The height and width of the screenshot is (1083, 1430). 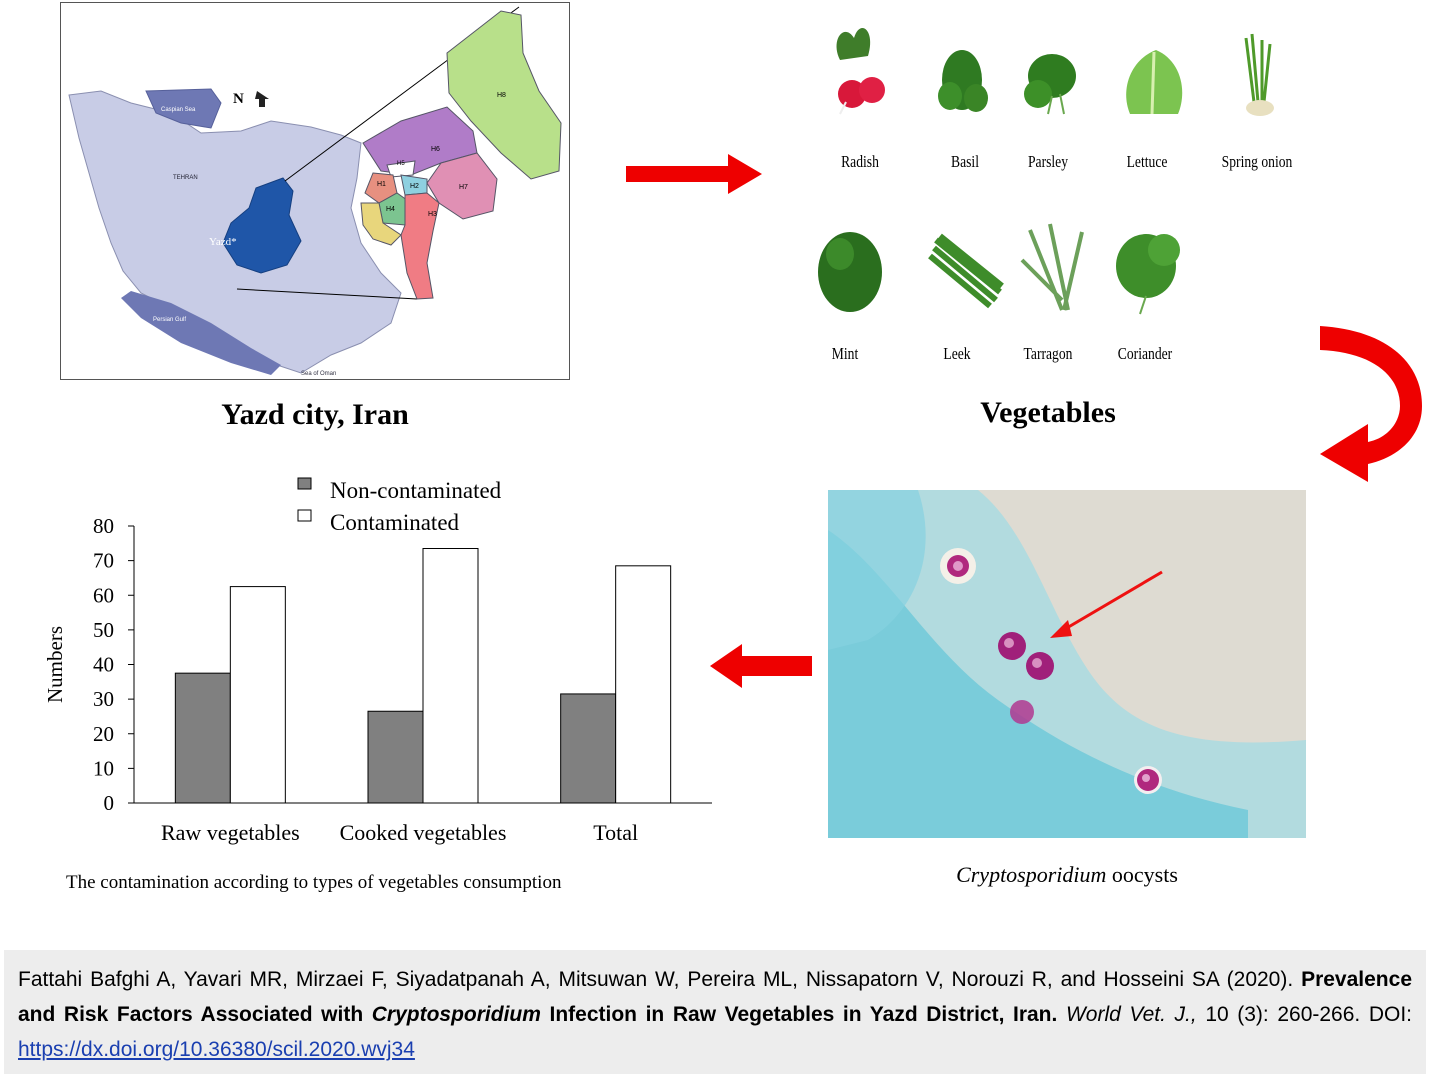 I want to click on y-tick-label: 10, so click(x=103, y=768).